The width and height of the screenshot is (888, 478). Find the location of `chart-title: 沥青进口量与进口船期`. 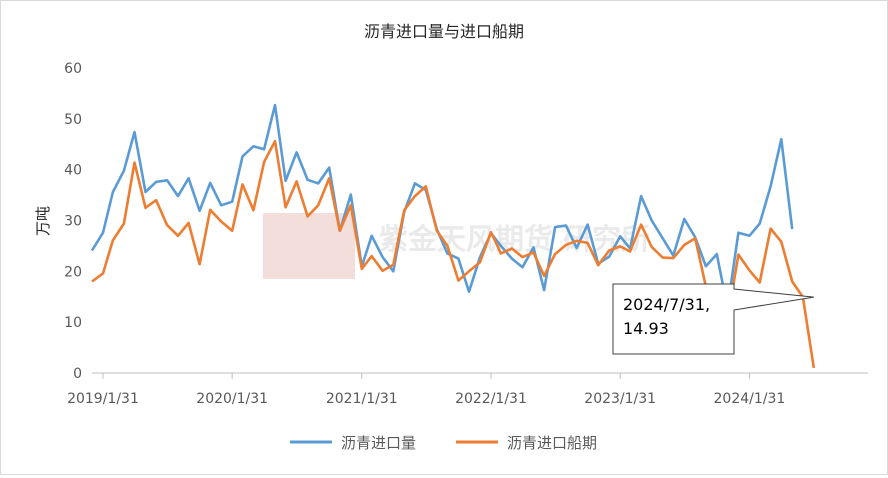

chart-title: 沥青进口量与进口船期 is located at coordinates (444, 31).